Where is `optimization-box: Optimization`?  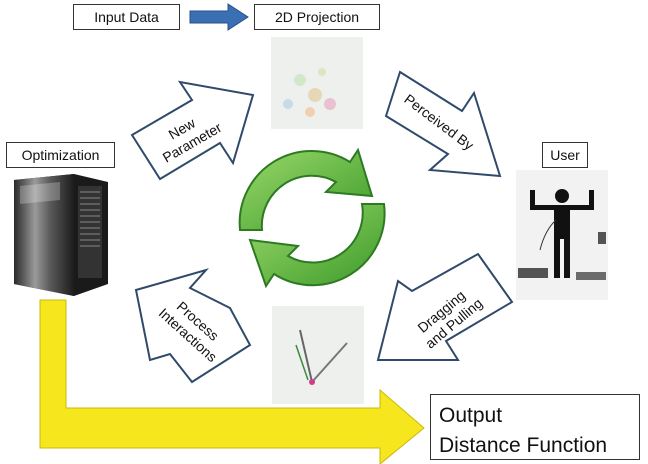 optimization-box: Optimization is located at coordinates (60, 155).